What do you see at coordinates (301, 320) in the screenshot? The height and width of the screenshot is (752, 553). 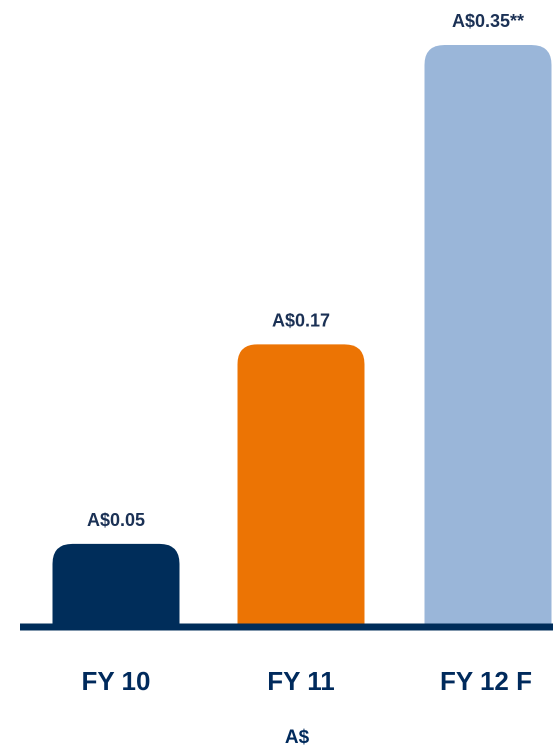 I see `value-label-fy11: A$0.17` at bounding box center [301, 320].